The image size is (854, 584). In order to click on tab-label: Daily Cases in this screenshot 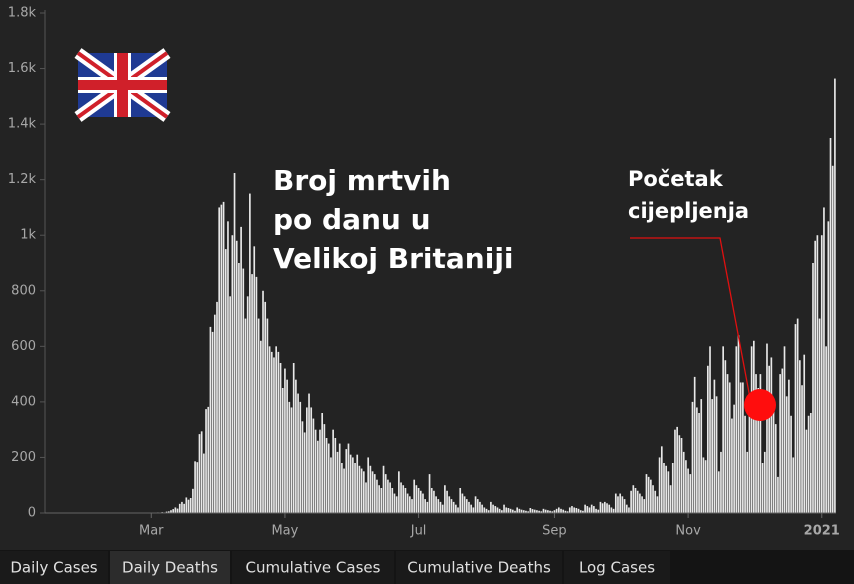, I will do `click(53, 568)`.